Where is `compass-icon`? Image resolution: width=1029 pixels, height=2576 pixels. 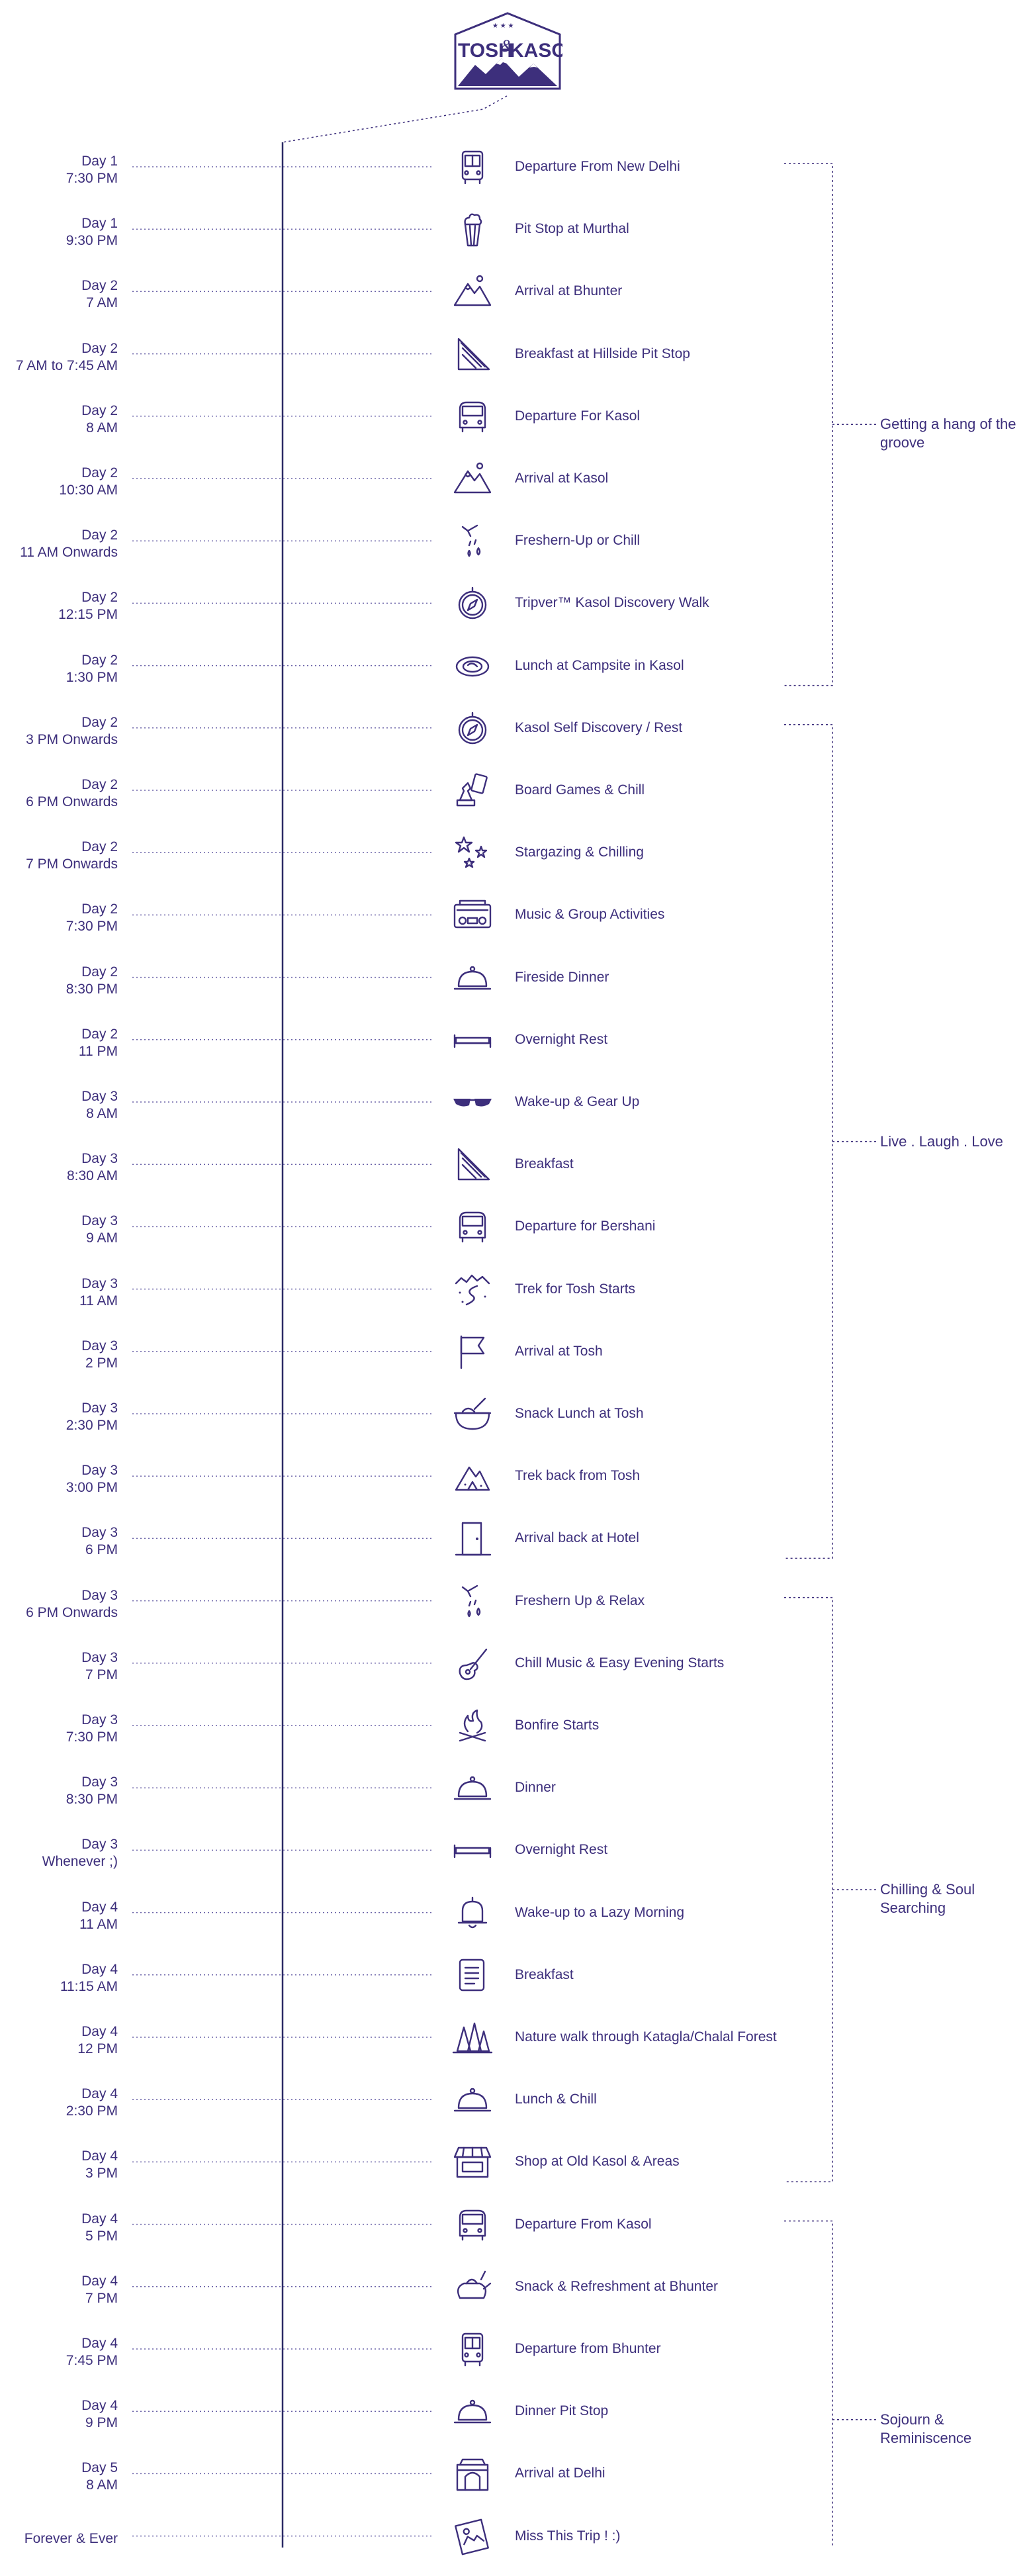
compass-icon is located at coordinates (472, 728).